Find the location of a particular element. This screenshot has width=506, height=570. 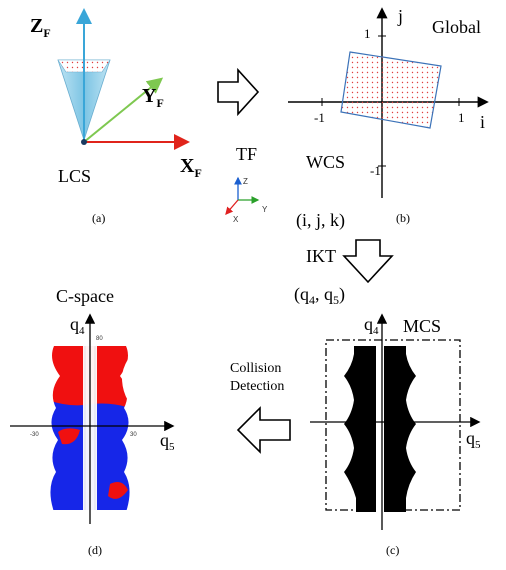

lcs-name: LCS is located at coordinates (74, 176).